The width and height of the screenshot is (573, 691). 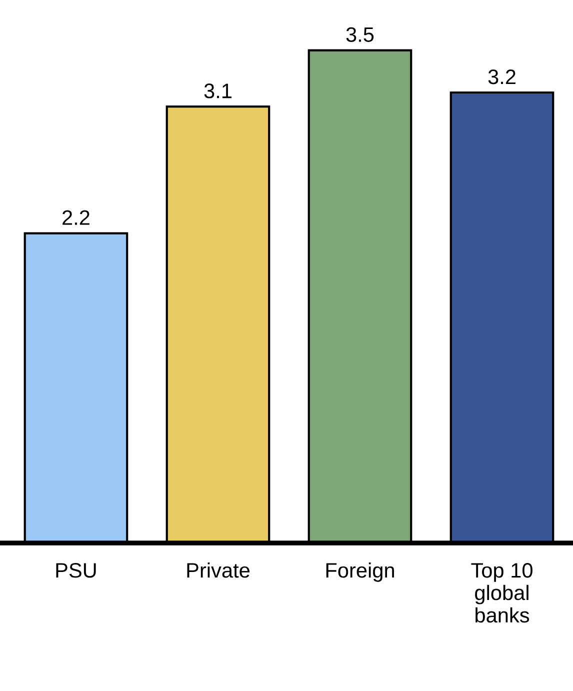 I want to click on data-label: 2.2, so click(x=76, y=217).